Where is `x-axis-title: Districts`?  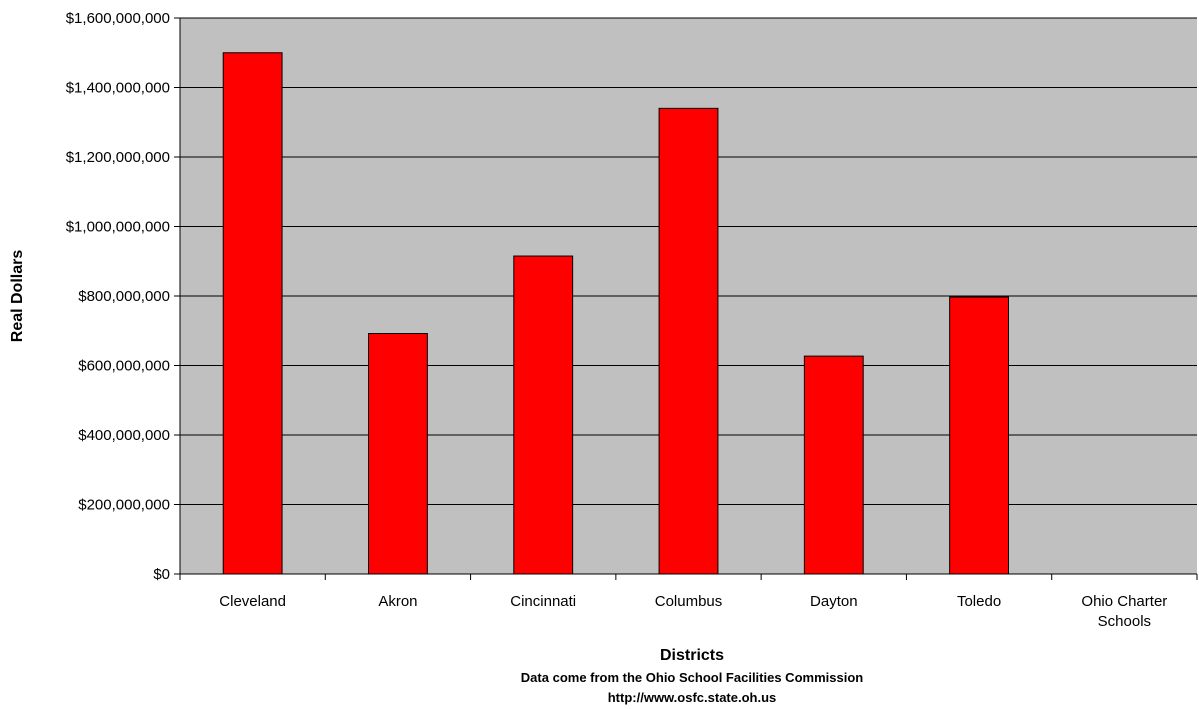
x-axis-title: Districts is located at coordinates (692, 655).